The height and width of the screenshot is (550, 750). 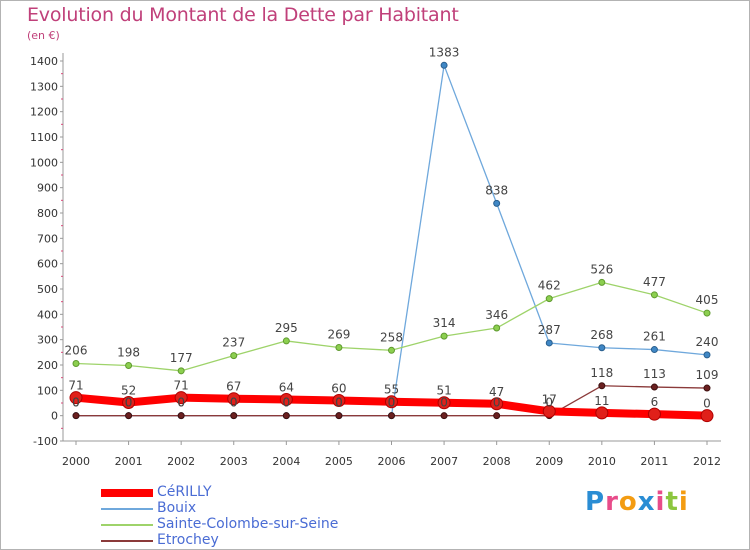 I want to click on x-tick-label: 2001, so click(x=129, y=461).